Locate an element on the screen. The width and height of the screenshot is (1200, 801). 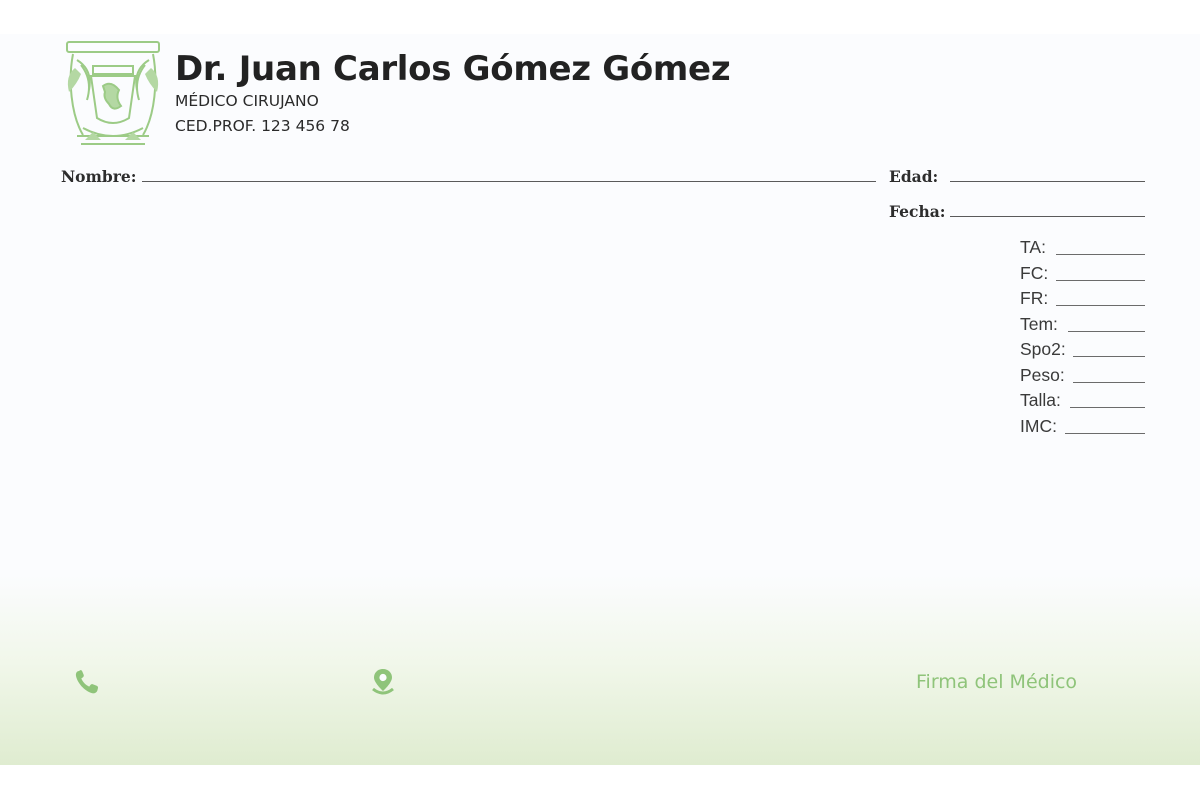
university-seal-icon is located at coordinates (113, 93).